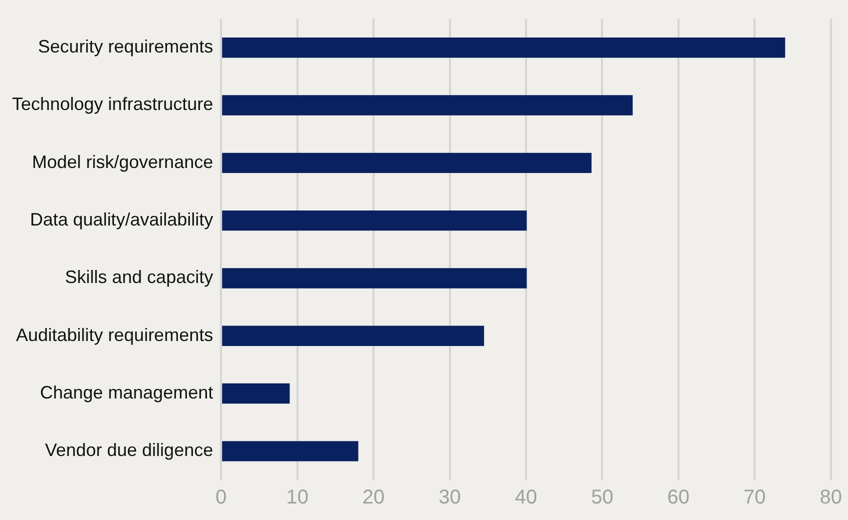 Image resolution: width=848 pixels, height=520 pixels. Describe the element at coordinates (127, 392) in the screenshot. I see `y-tick-label: Change management` at that location.